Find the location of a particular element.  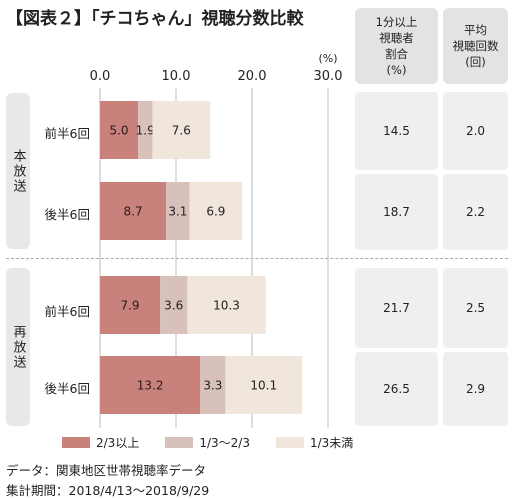

bar-value-label: 3.6 is located at coordinates (173, 306).